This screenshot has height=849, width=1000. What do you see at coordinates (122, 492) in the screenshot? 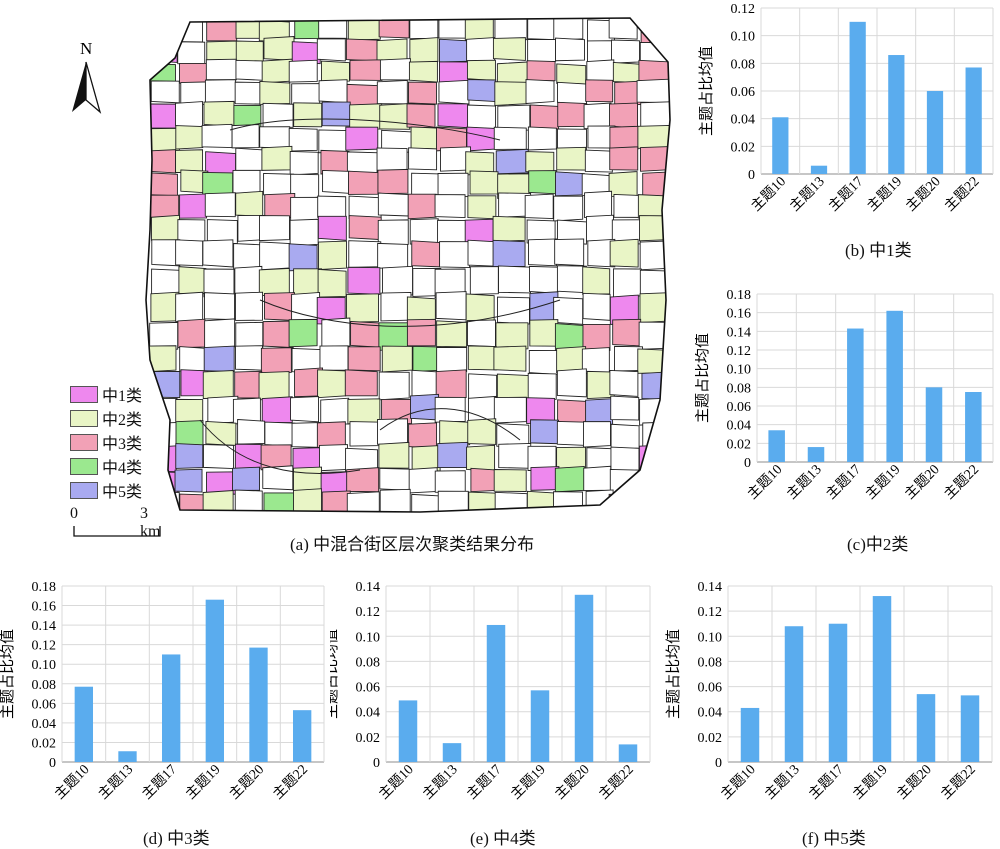
I see `legend-label: 中5类` at bounding box center [122, 492].